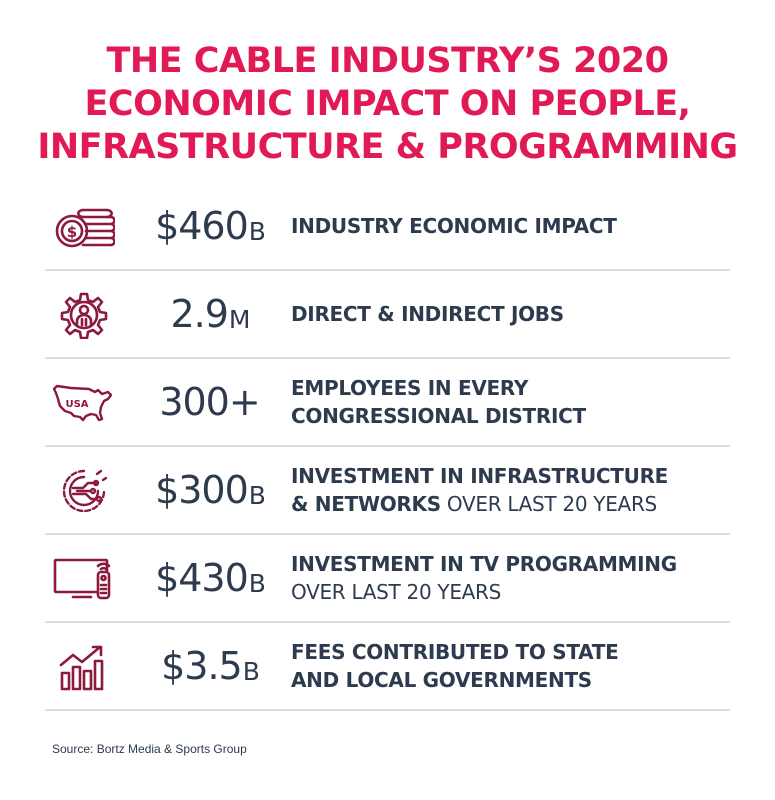 The width and height of the screenshot is (775, 800). Describe the element at coordinates (484, 564) in the screenshot. I see `stat-desc-line-1: INVESTMENT IN TV PROGRAMMING` at that location.